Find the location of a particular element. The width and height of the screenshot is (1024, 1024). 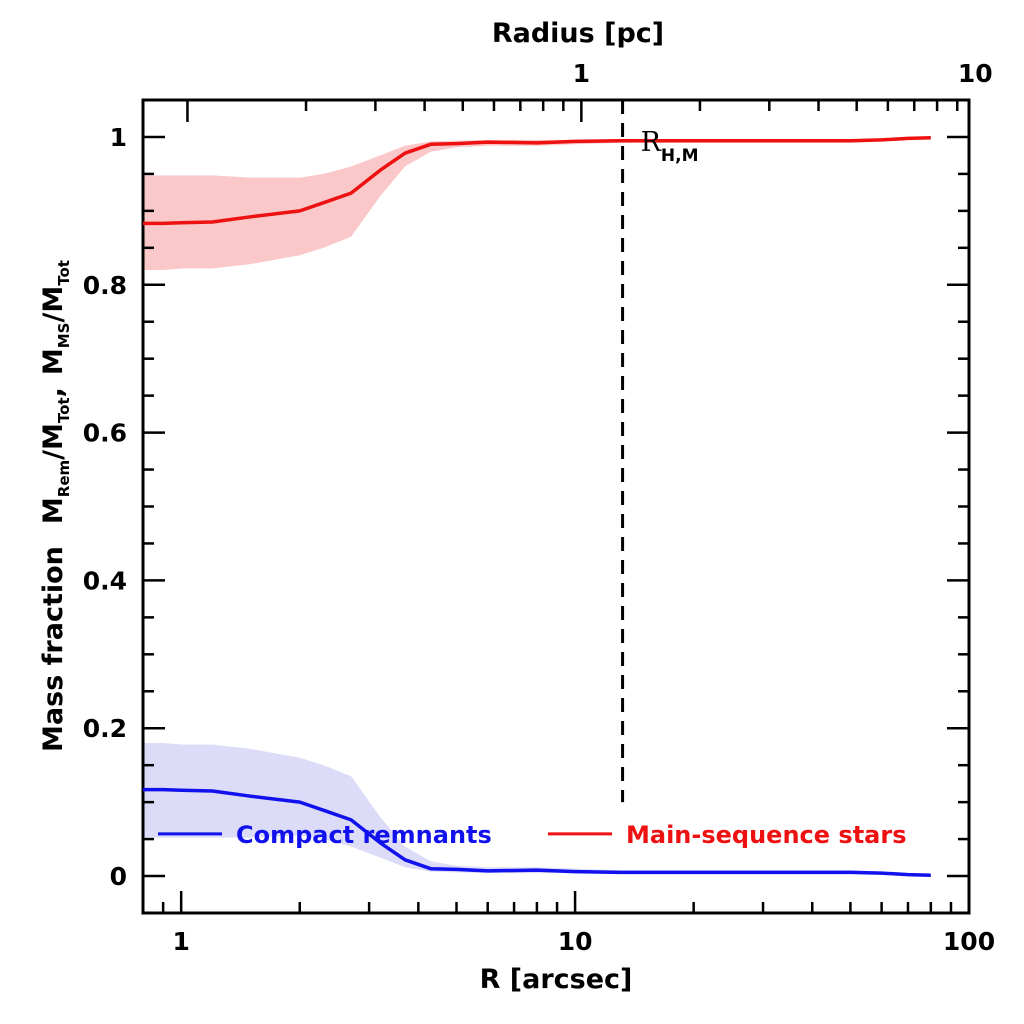

x-tick-label: 1 is located at coordinates (180, 941).